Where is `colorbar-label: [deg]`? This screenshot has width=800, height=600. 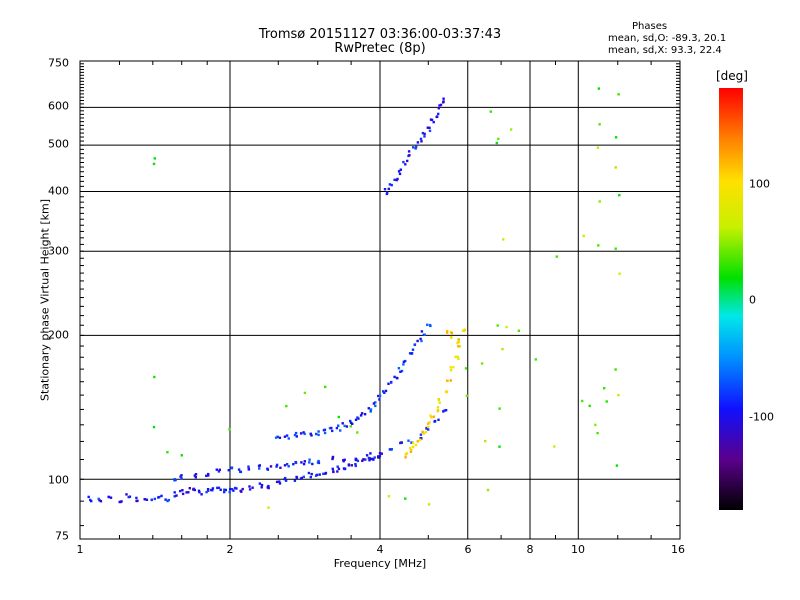 colorbar-label: [deg] is located at coordinates (732, 76).